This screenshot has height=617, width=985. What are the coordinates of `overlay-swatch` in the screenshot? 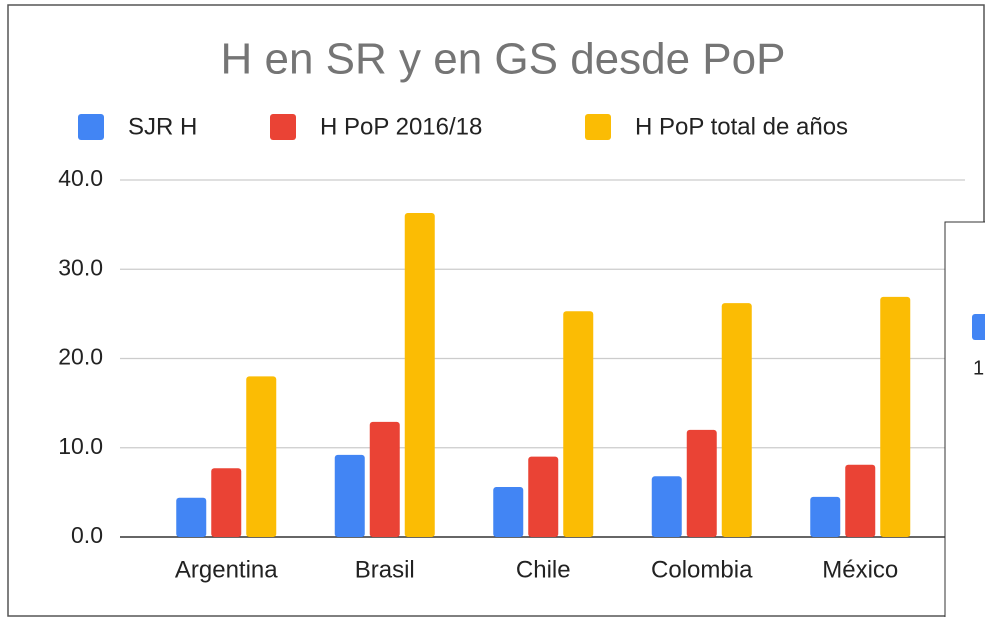 It's located at (978, 327).